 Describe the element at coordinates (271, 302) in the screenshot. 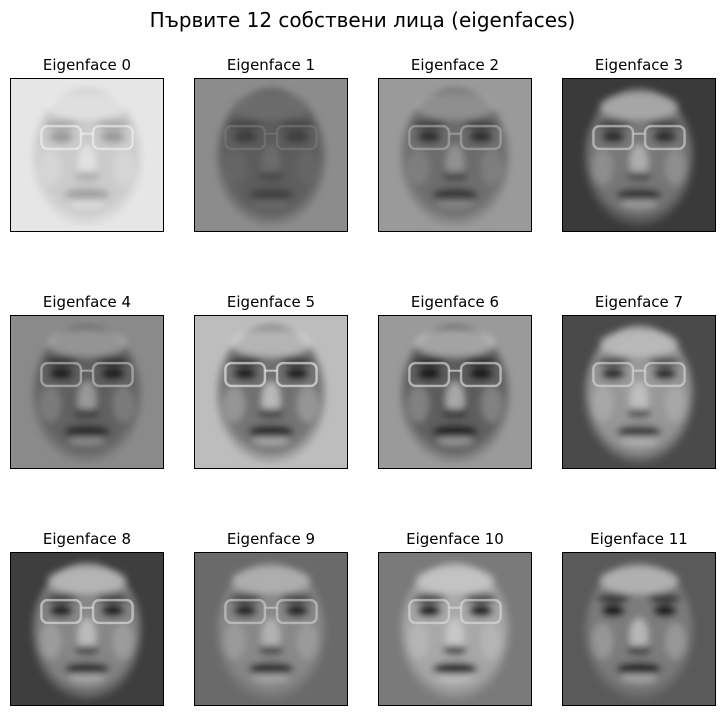

I see `eigenface-title: Eigenface 5` at that location.